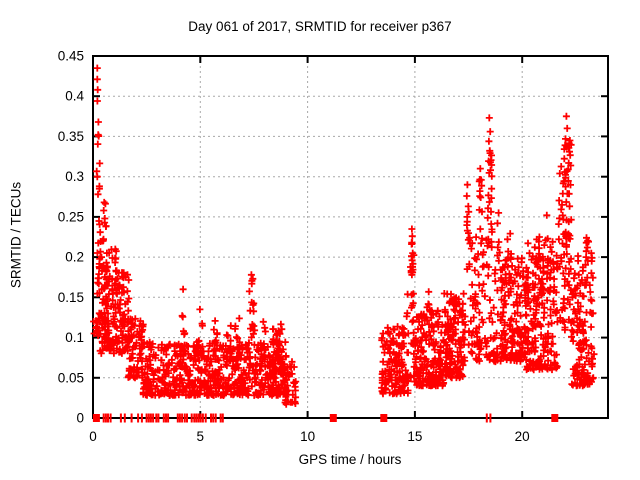 This screenshot has height=480, width=640. Describe the element at coordinates (71, 377) in the screenshot. I see `svg-text: 0.05` at that location.